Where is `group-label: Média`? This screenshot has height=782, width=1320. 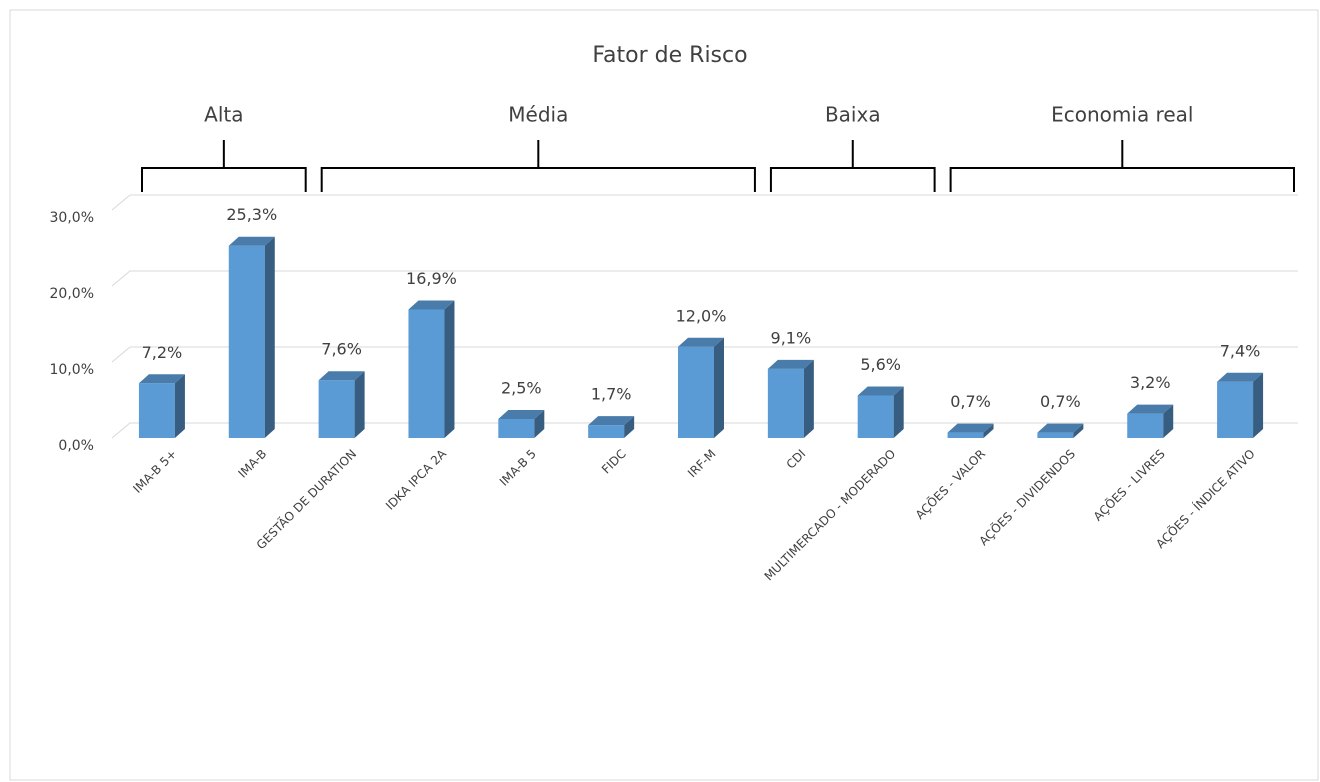 group-label: Média is located at coordinates (538, 115).